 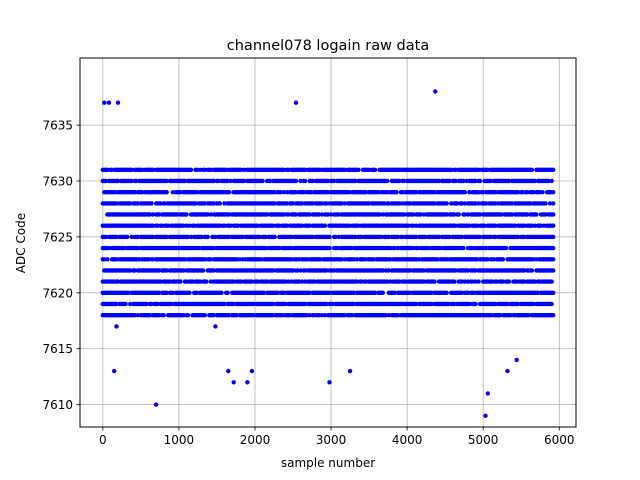 What do you see at coordinates (179, 440) in the screenshot?
I see `x-tick-label: 1000` at bounding box center [179, 440].